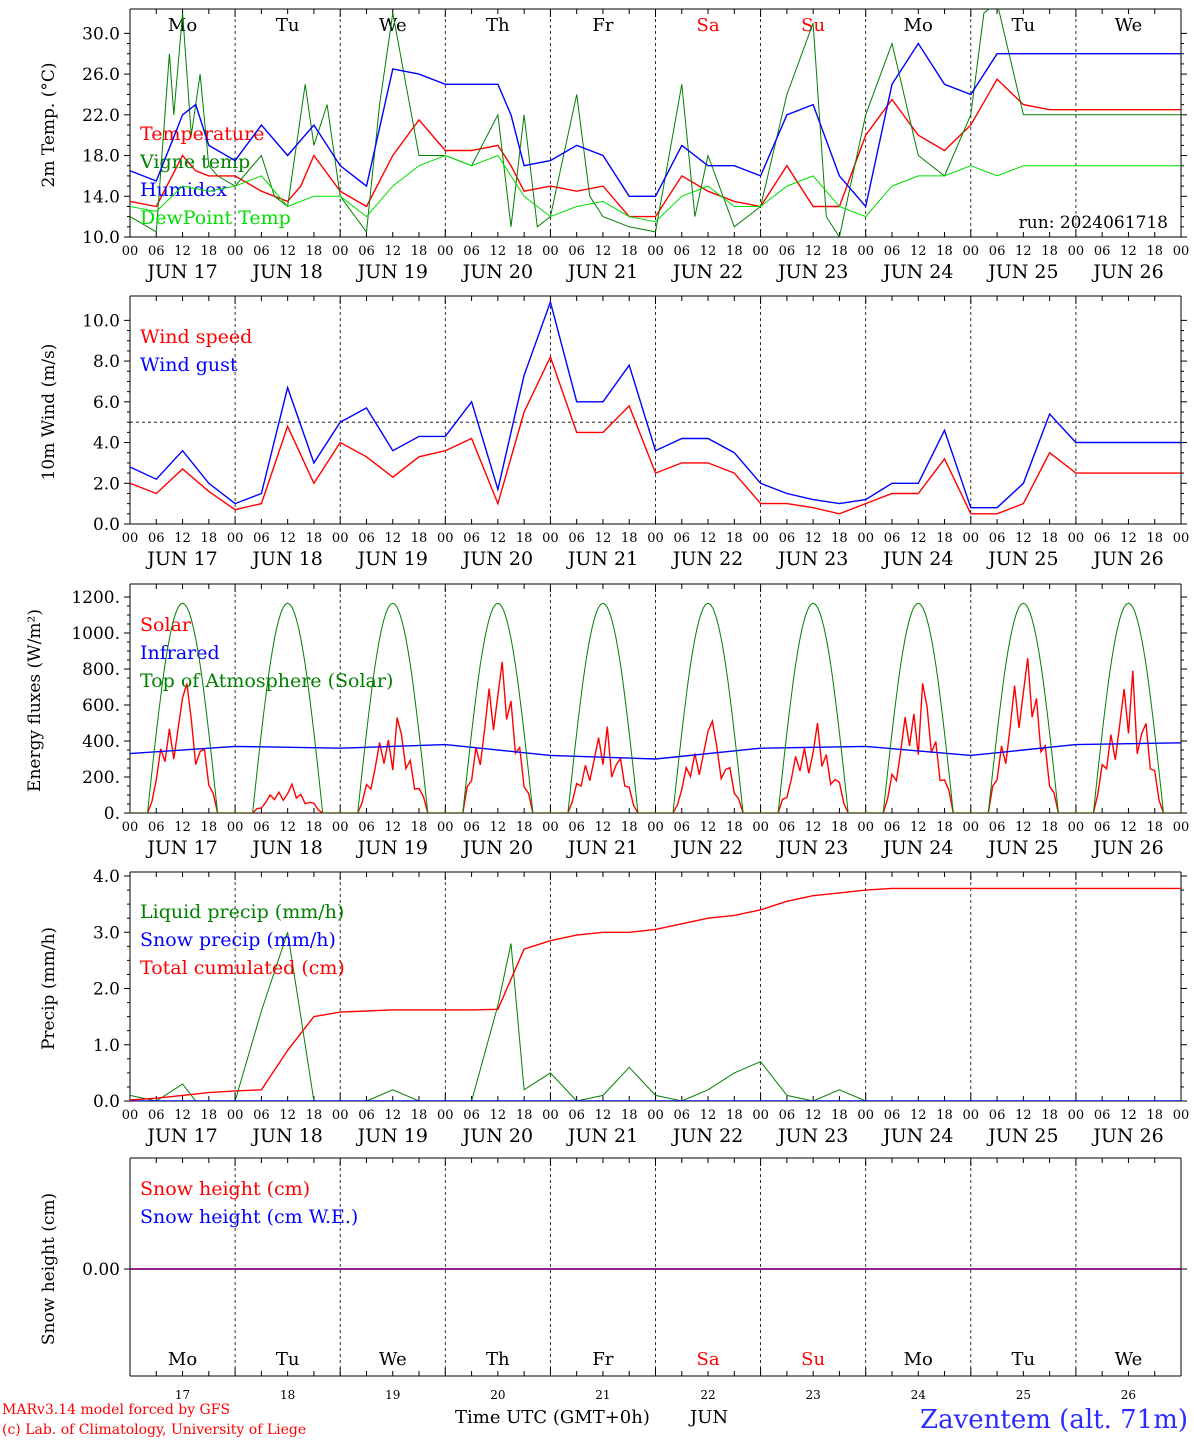 The image size is (1194, 1440). I want to click on series-line-infrared, so click(655, 751).